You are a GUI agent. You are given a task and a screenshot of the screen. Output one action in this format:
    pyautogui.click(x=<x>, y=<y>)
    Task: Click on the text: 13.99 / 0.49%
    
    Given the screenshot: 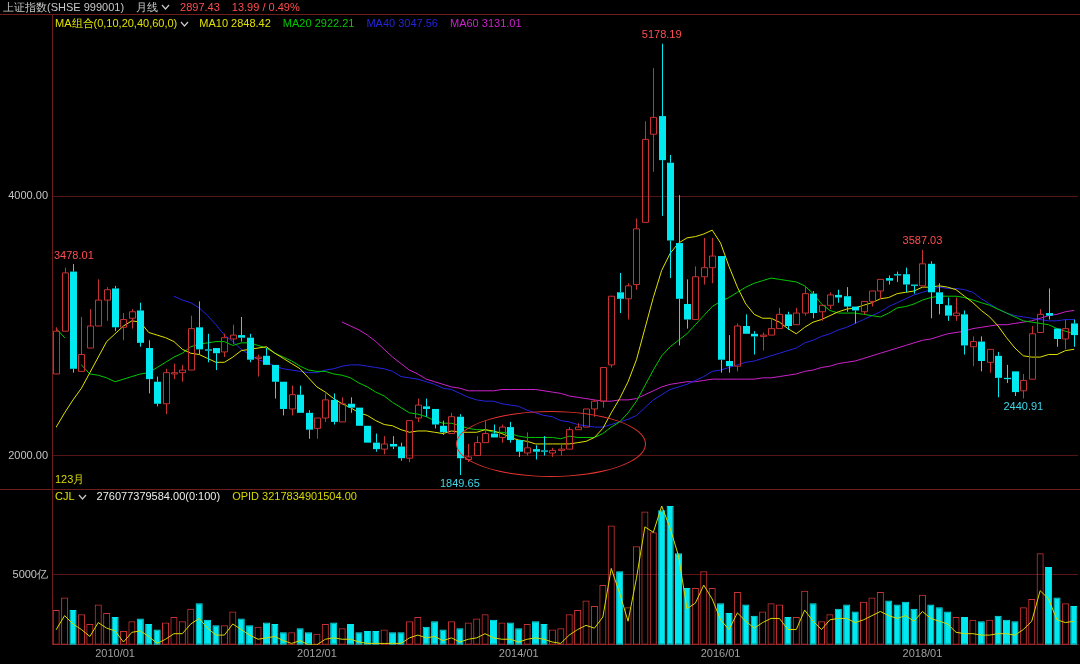 What is the action you would take?
    pyautogui.click(x=265, y=7)
    